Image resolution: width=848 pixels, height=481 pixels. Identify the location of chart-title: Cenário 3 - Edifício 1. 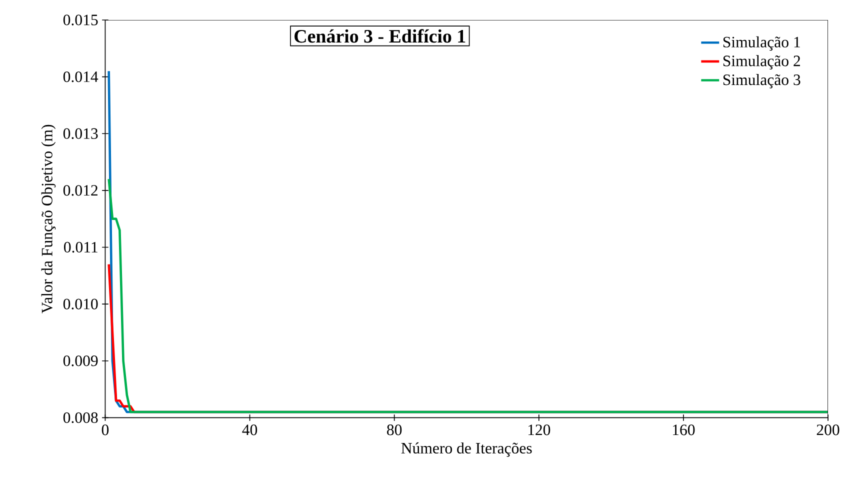
(380, 36).